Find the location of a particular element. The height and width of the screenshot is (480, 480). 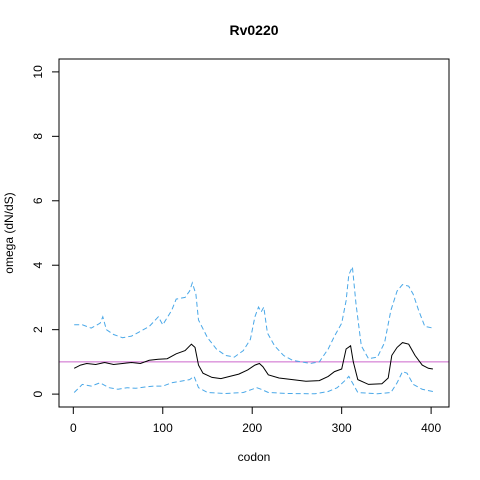

x-tick-label: 300 is located at coordinates (342, 428).